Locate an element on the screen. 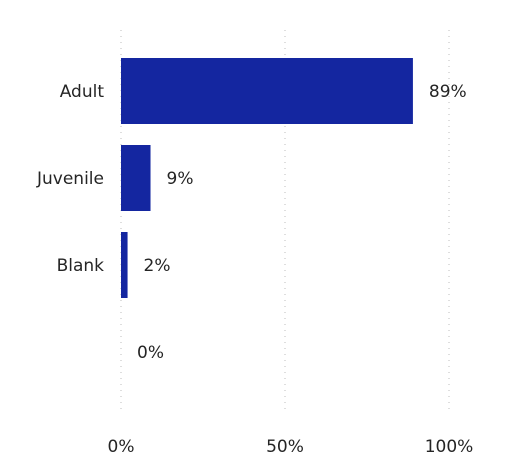 This screenshot has width=506, height=459. category-label: Juvenile is located at coordinates (70, 179).